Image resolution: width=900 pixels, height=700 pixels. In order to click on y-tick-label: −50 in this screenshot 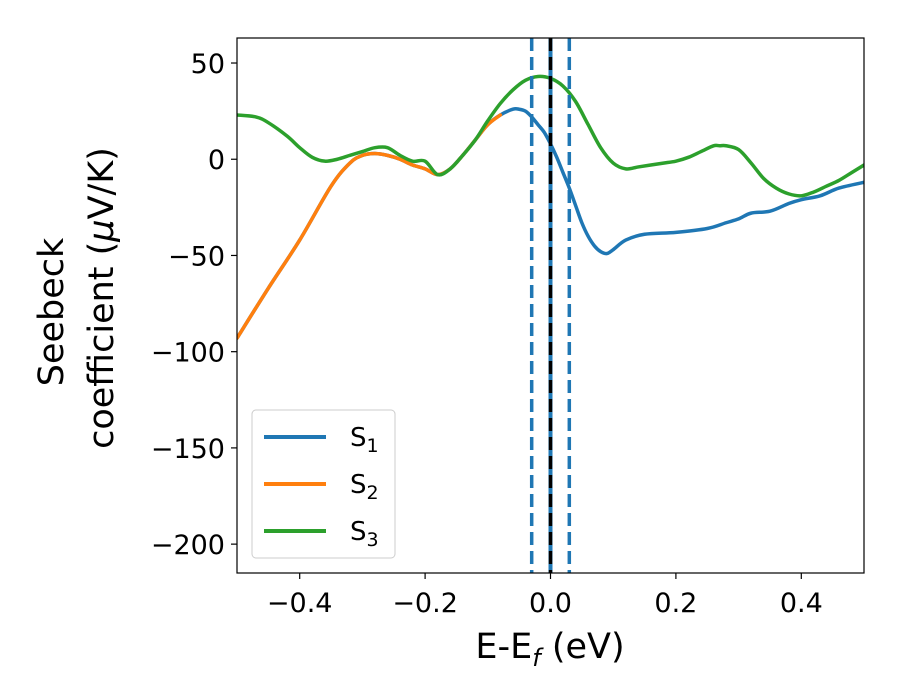, I will do `click(196, 256)`.